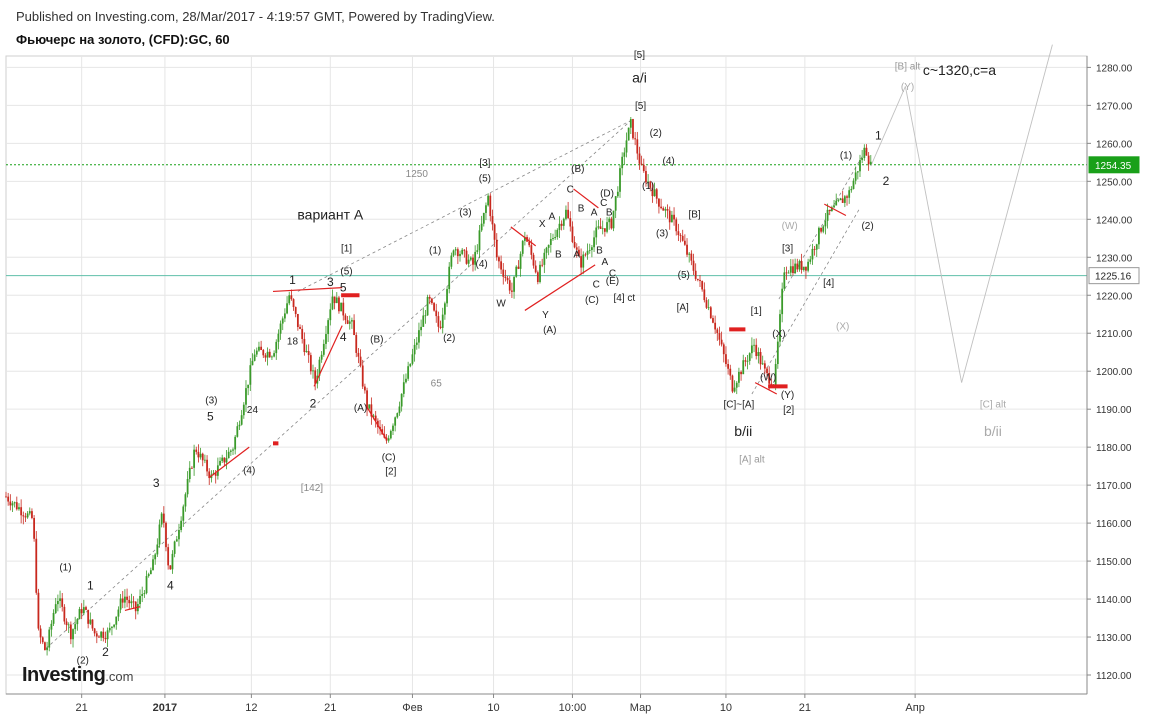 The image size is (1149, 720). I want to click on last-price-badge, so click(1114, 165).